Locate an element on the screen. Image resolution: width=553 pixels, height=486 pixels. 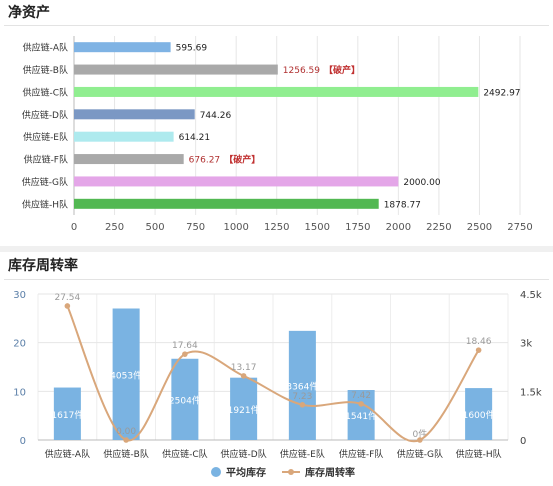
turnover-label: 27.54 is located at coordinates (67, 298).